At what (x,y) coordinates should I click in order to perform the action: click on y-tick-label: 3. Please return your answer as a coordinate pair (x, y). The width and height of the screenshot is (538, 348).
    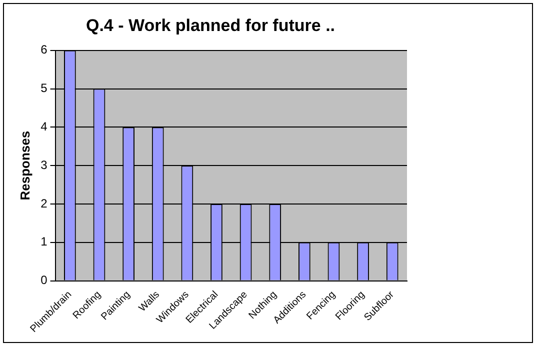
    Looking at the image, I should click on (44, 165).